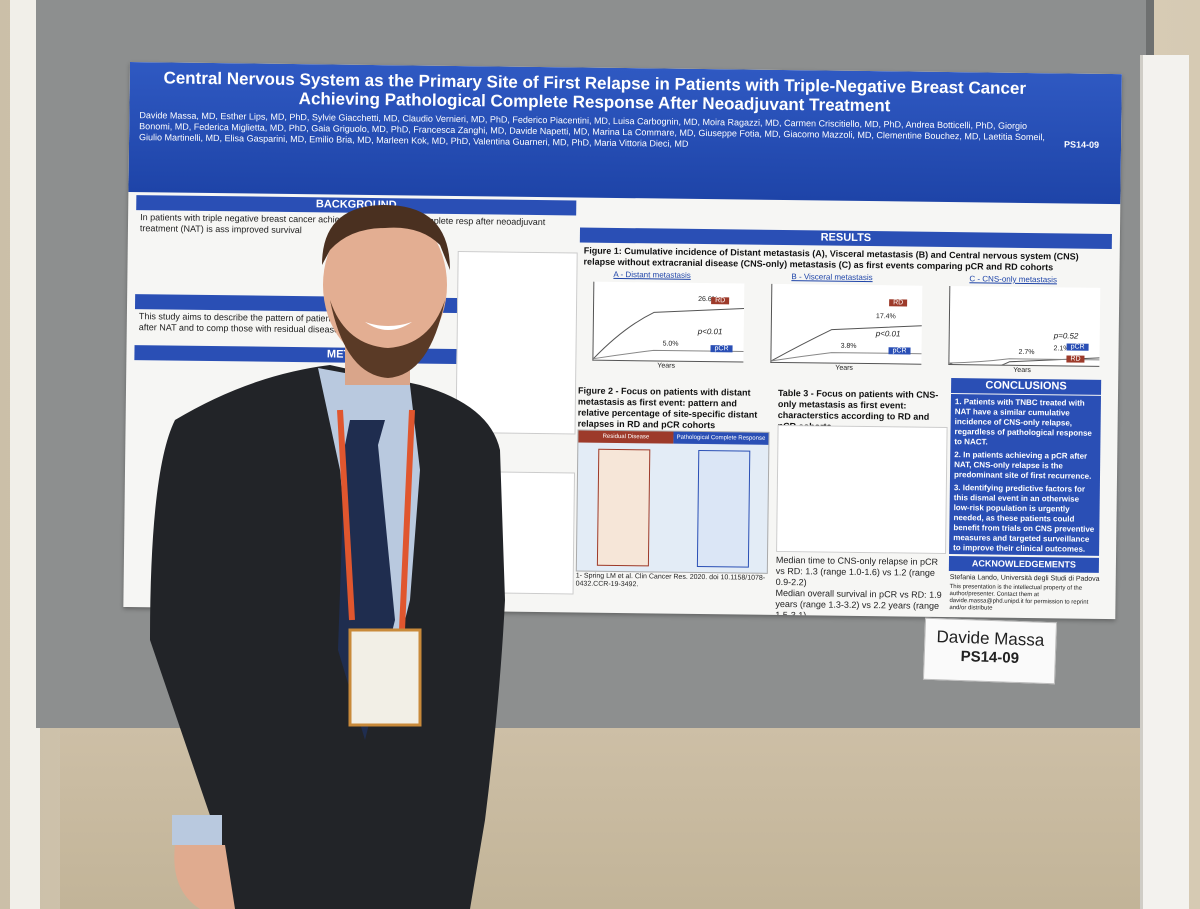  I want to click on face, so click(385, 285).